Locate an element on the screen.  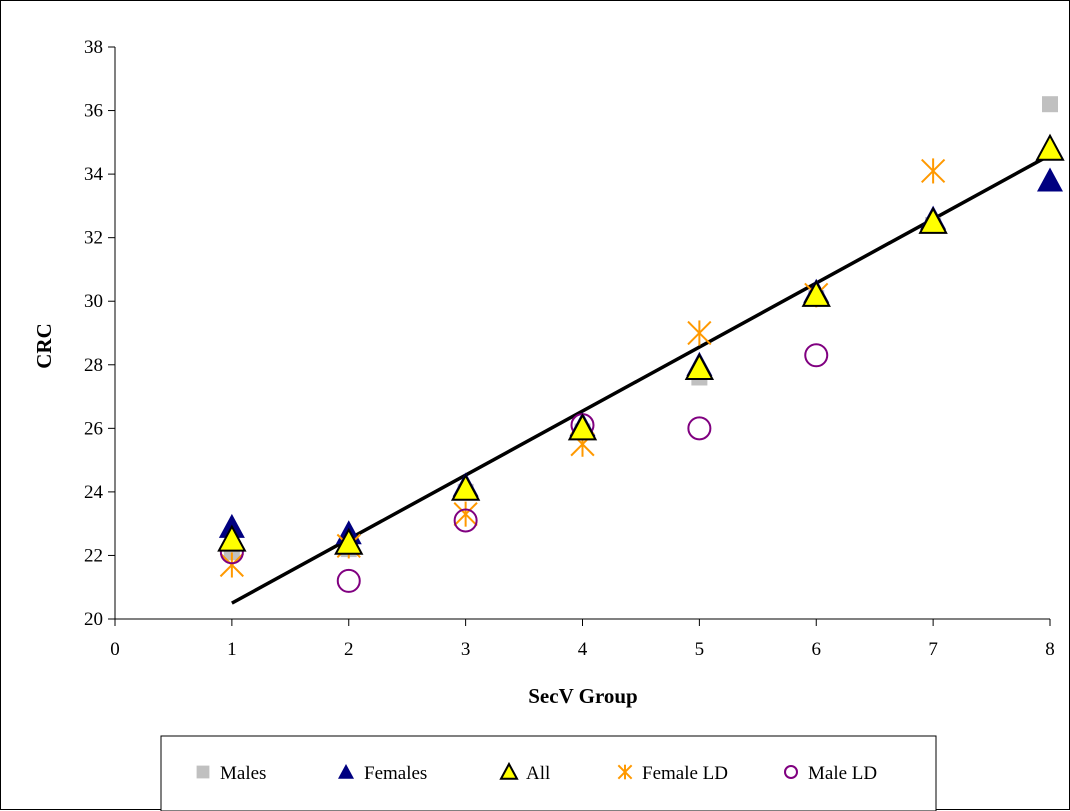
legend-label-females: Females is located at coordinates (395, 773).